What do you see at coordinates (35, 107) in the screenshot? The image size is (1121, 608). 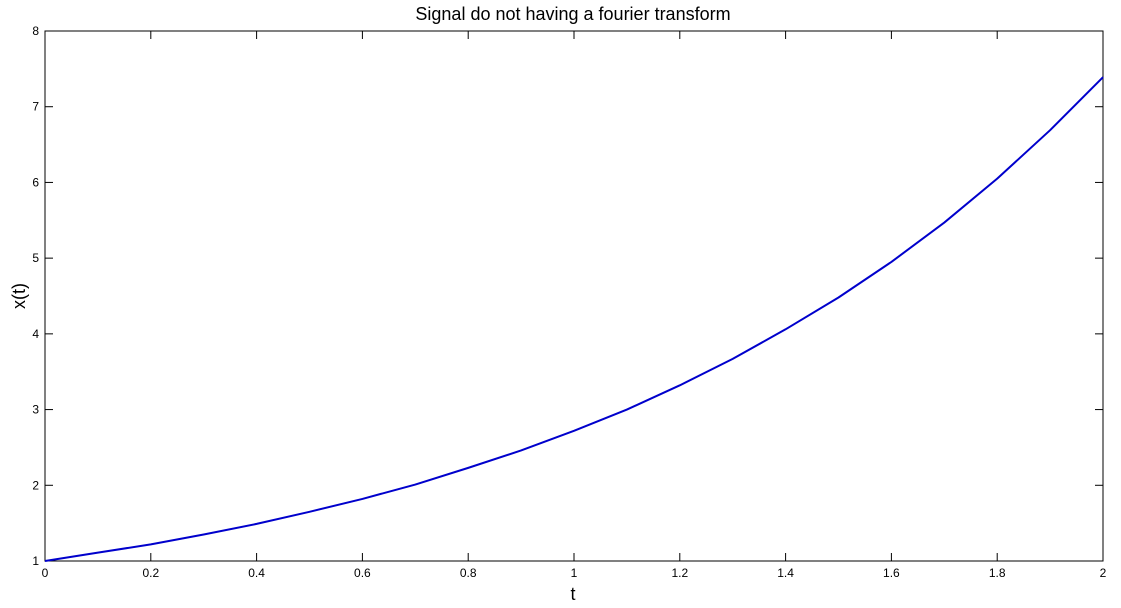 I see `y-tick-label: 7` at bounding box center [35, 107].